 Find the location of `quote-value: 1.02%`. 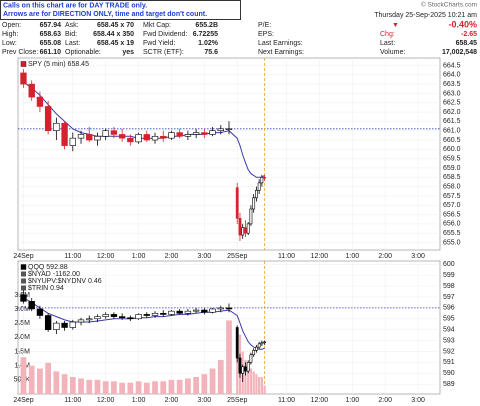

quote-value: 1.02% is located at coordinates (208, 43).